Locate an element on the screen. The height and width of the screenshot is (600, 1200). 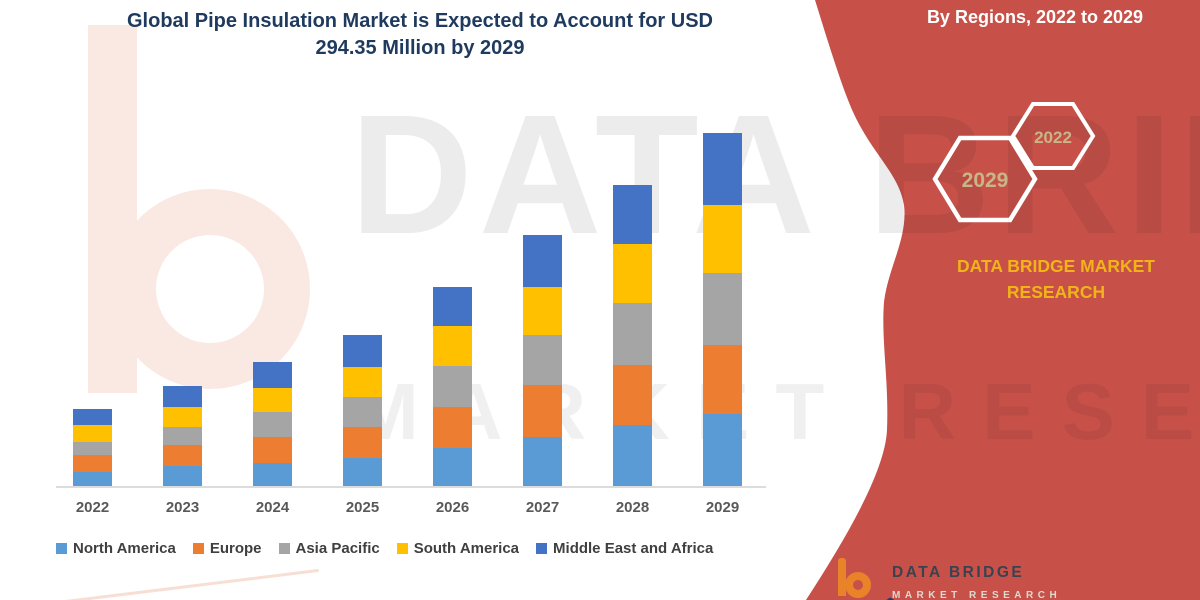
legend-label-south-america: South America is located at coordinates (466, 548).